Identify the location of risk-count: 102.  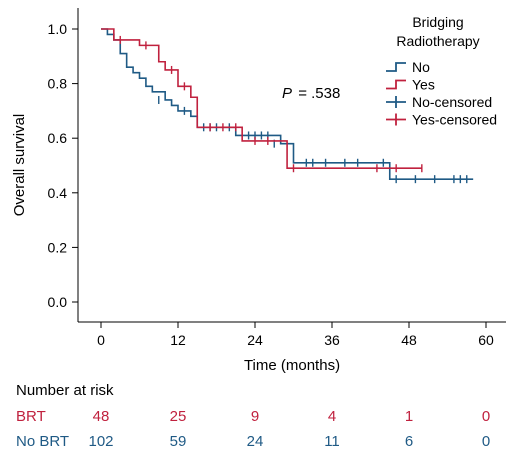
(100, 441).